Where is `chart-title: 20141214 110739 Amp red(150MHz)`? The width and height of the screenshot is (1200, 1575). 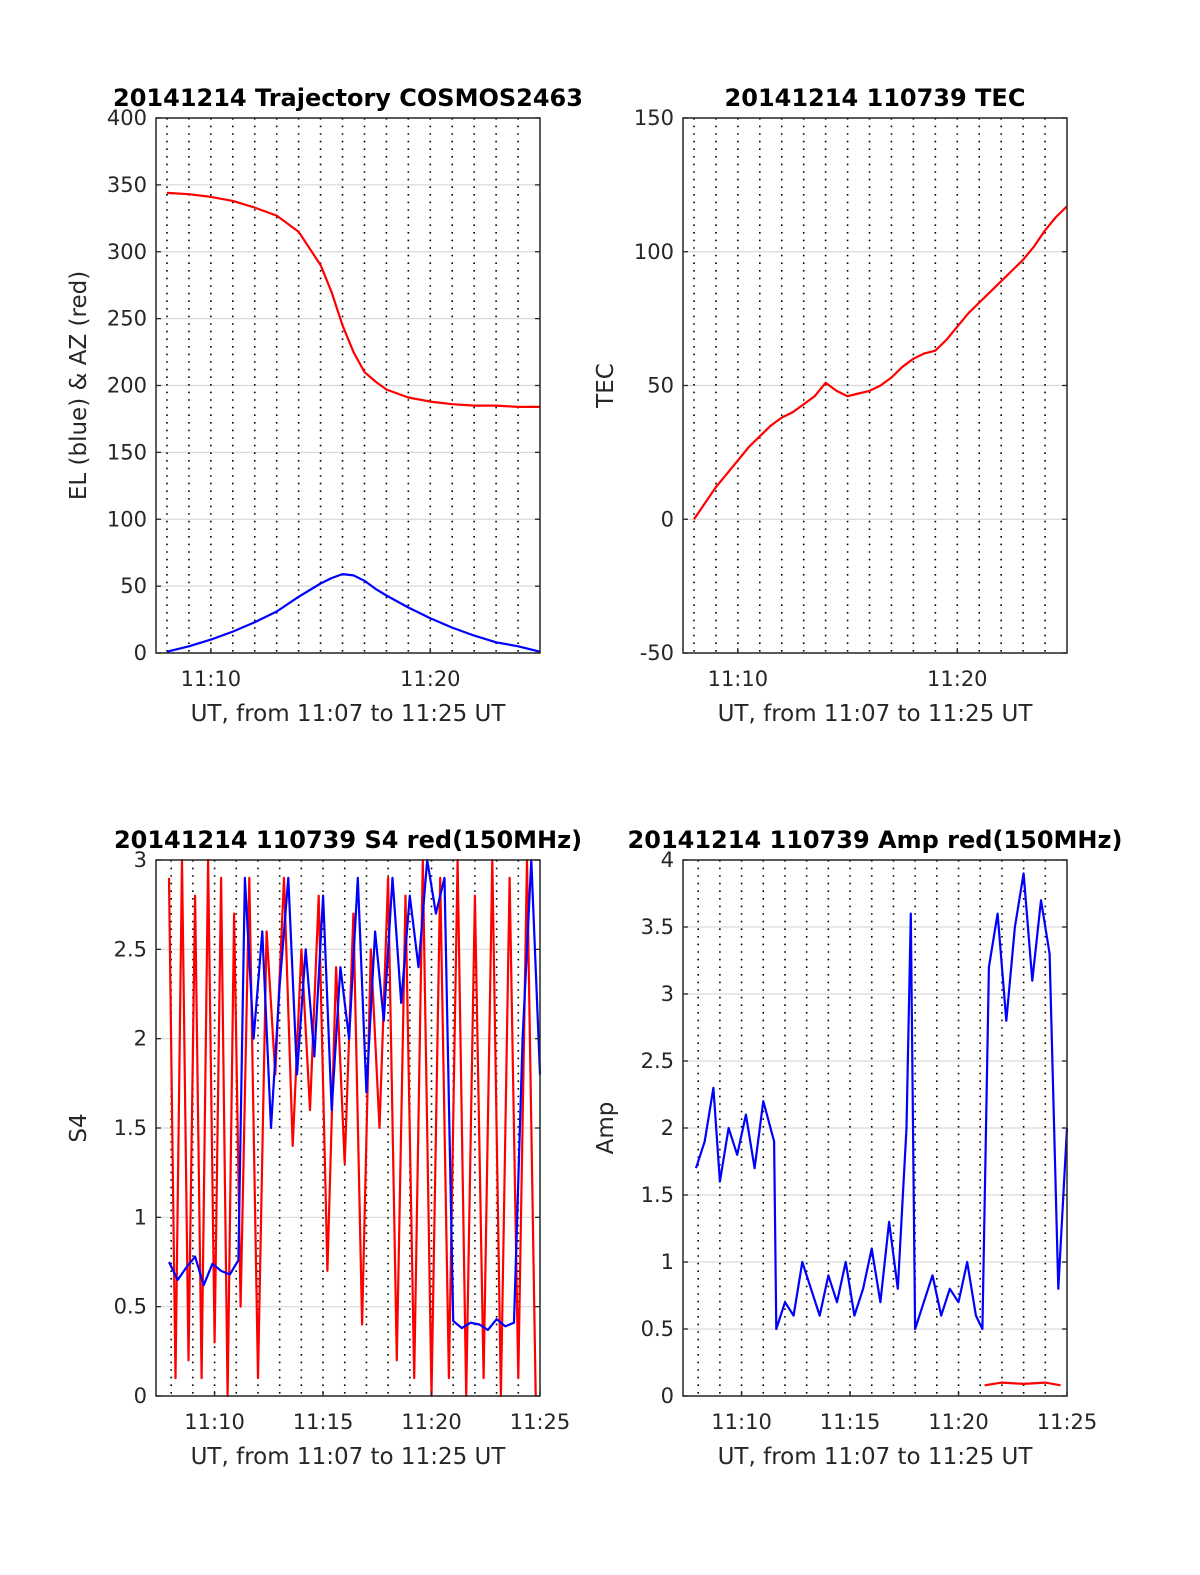 chart-title: 20141214 110739 Amp red(150MHz) is located at coordinates (875, 840).